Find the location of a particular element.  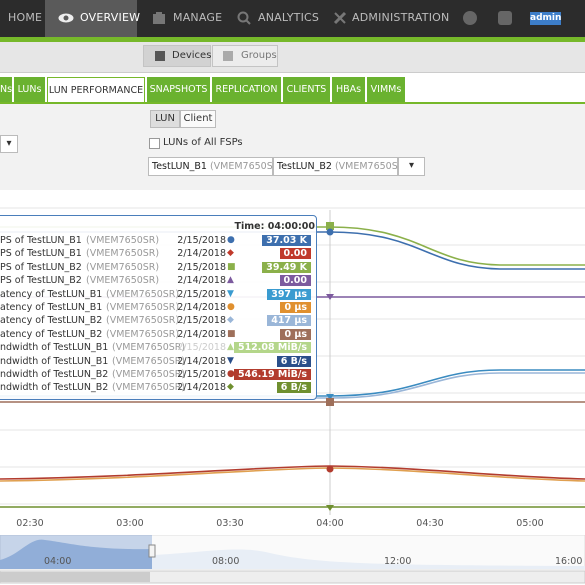

series-value: 6 B/s is located at coordinates (293, 361).